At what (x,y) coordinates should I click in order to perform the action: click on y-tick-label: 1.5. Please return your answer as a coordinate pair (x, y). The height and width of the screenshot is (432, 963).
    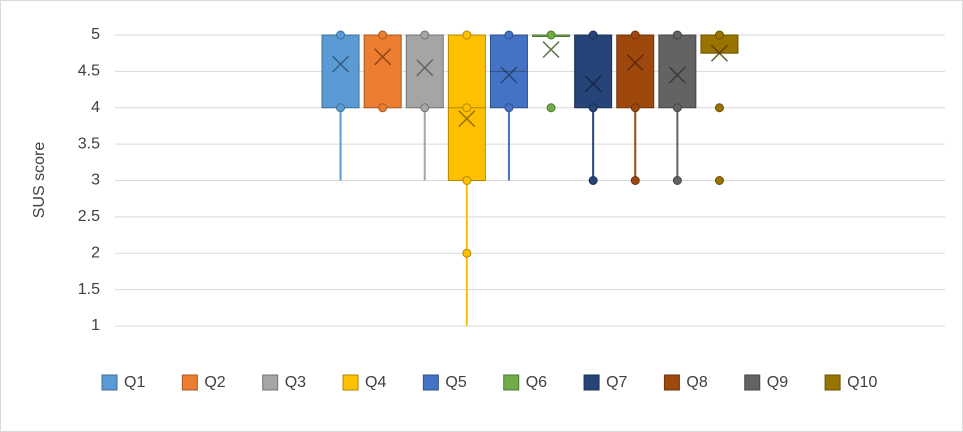
    Looking at the image, I should click on (89, 289).